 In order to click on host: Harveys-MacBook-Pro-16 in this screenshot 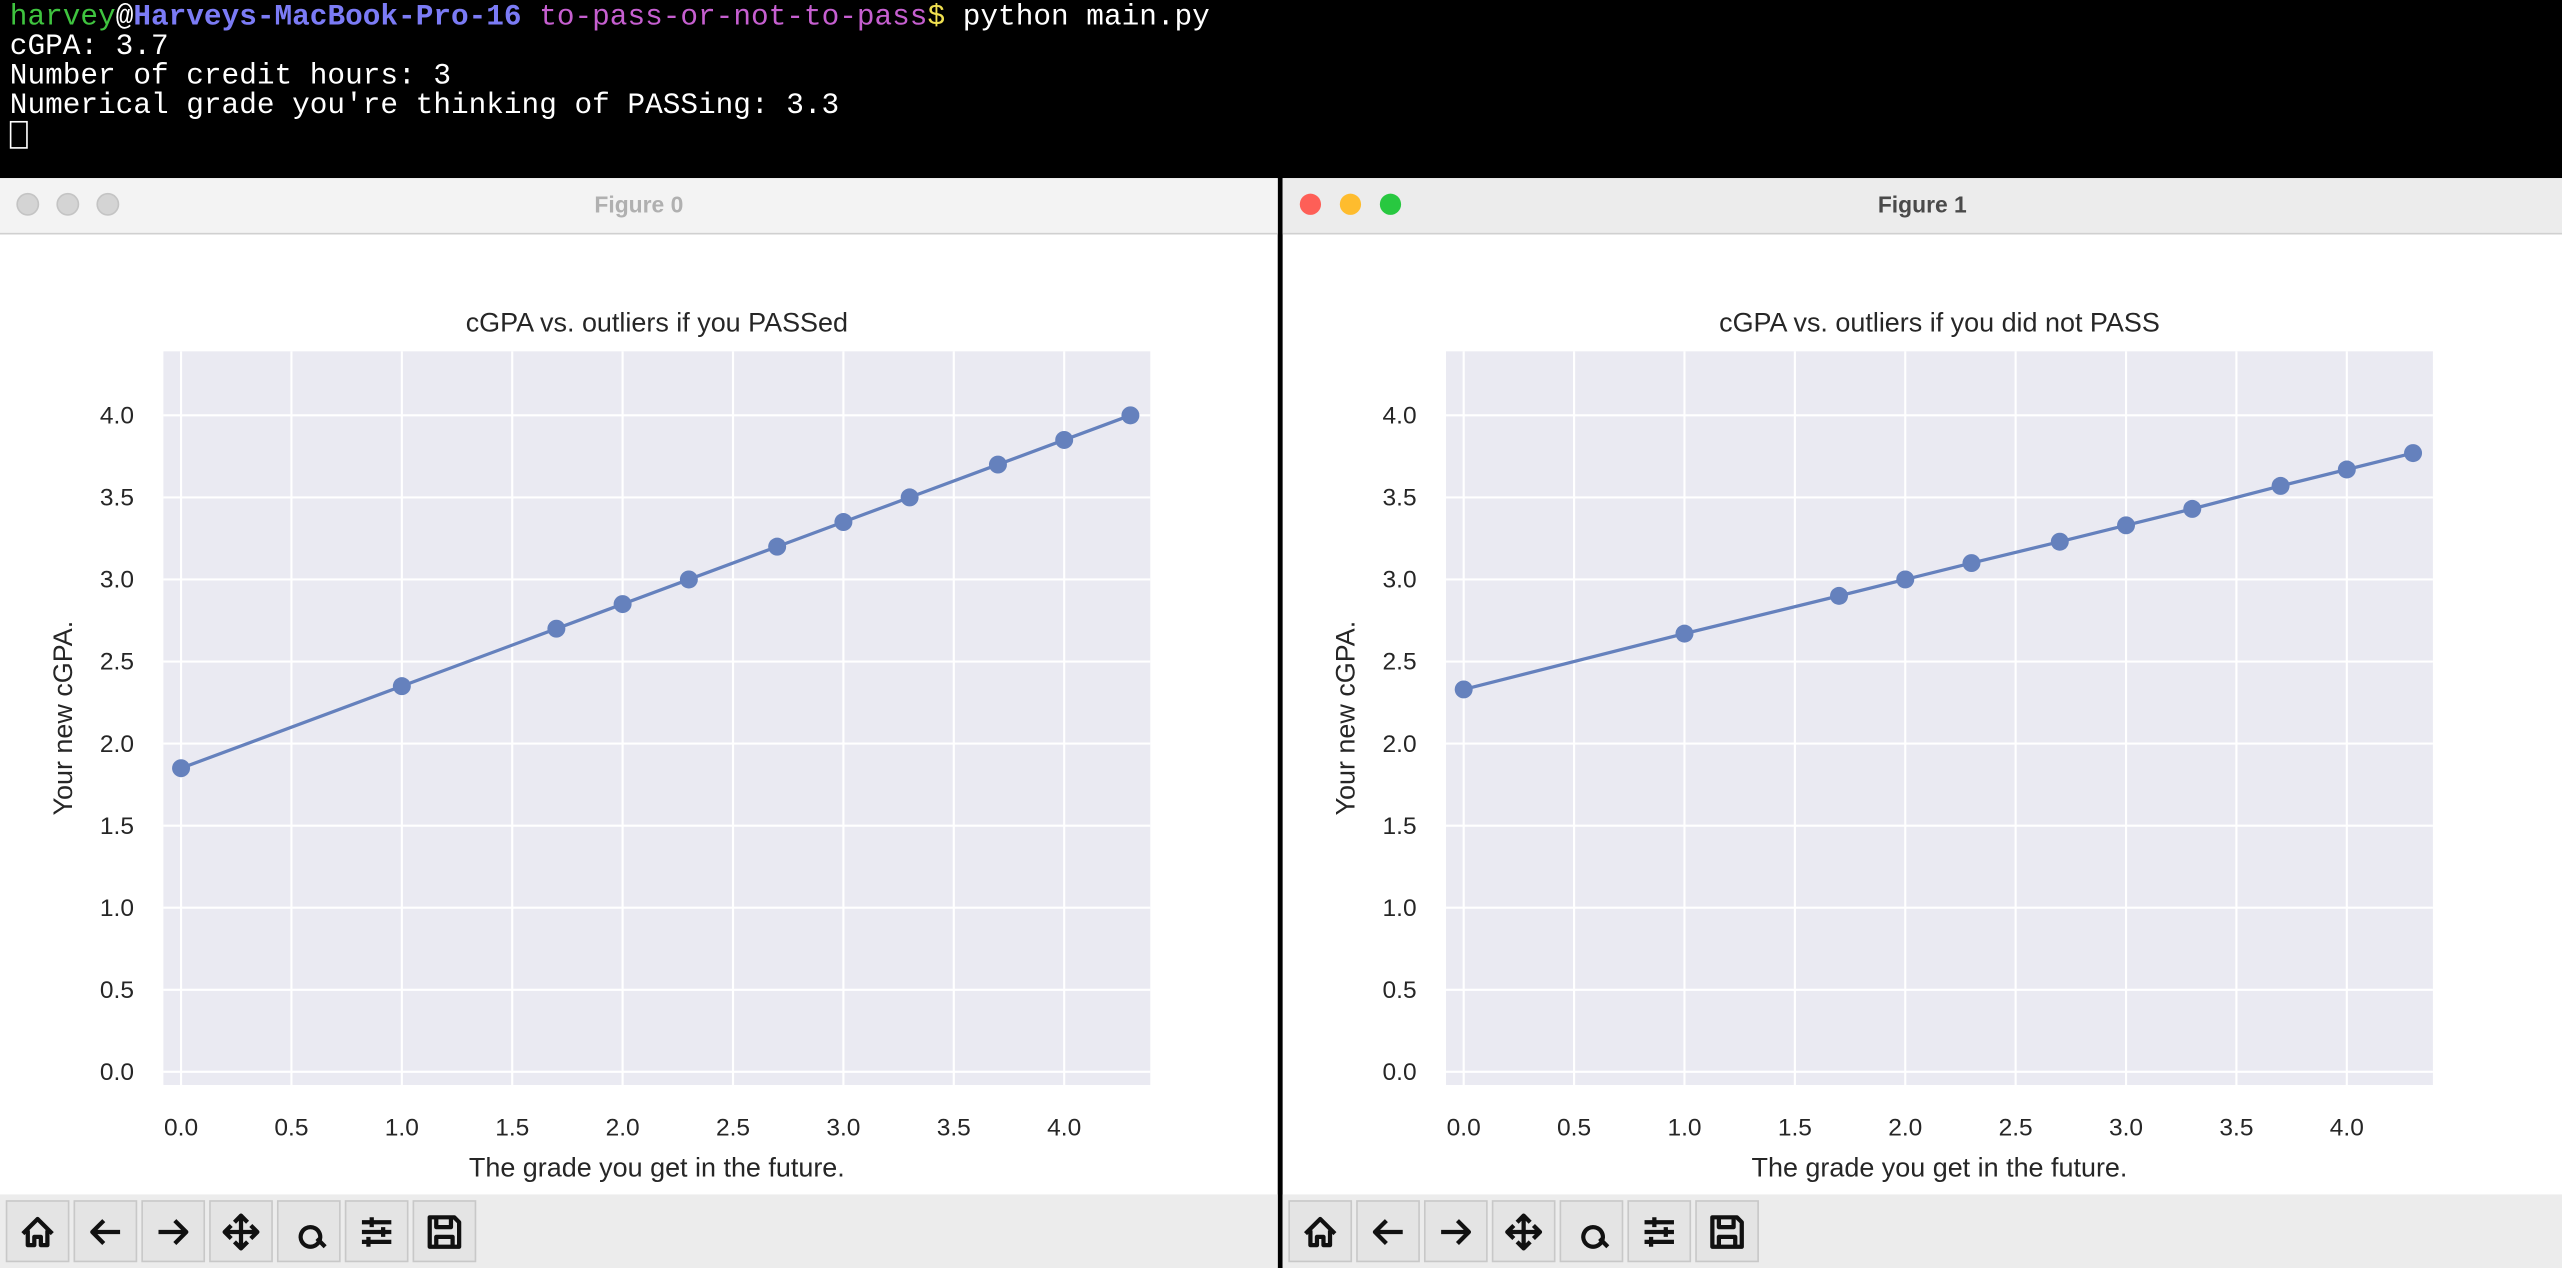, I will do `click(327, 17)`.